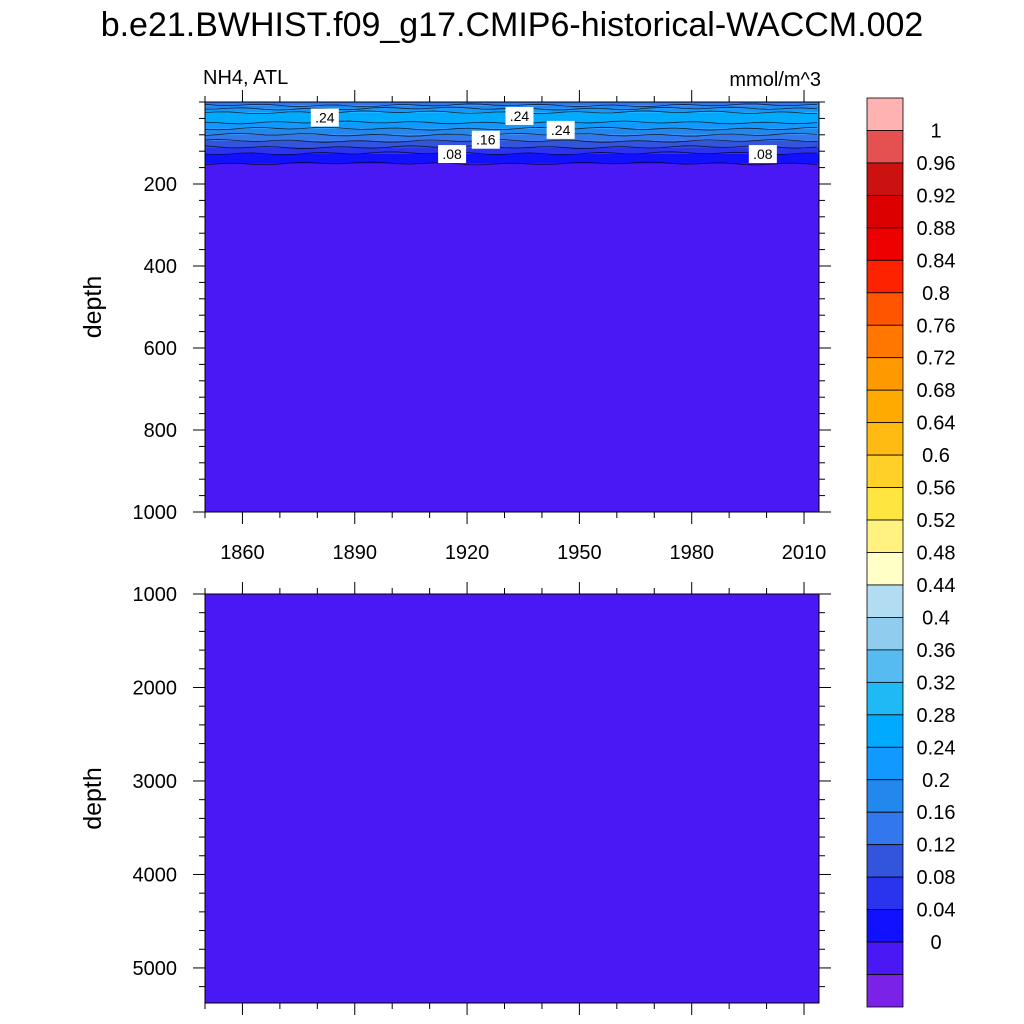 This screenshot has height=1024, width=1024. I want to click on upper-contour-lines, so click(511, 134).